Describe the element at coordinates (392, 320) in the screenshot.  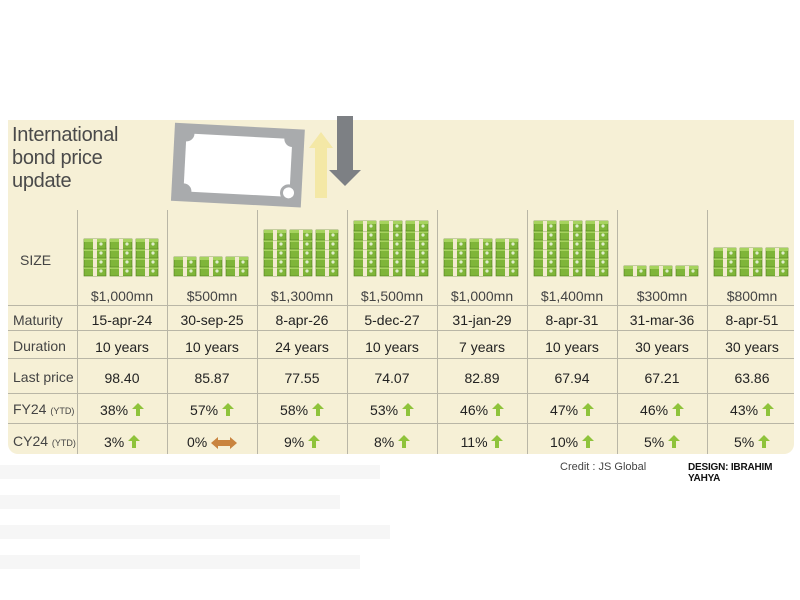
I see `maturity-date: 5-dec-27` at that location.